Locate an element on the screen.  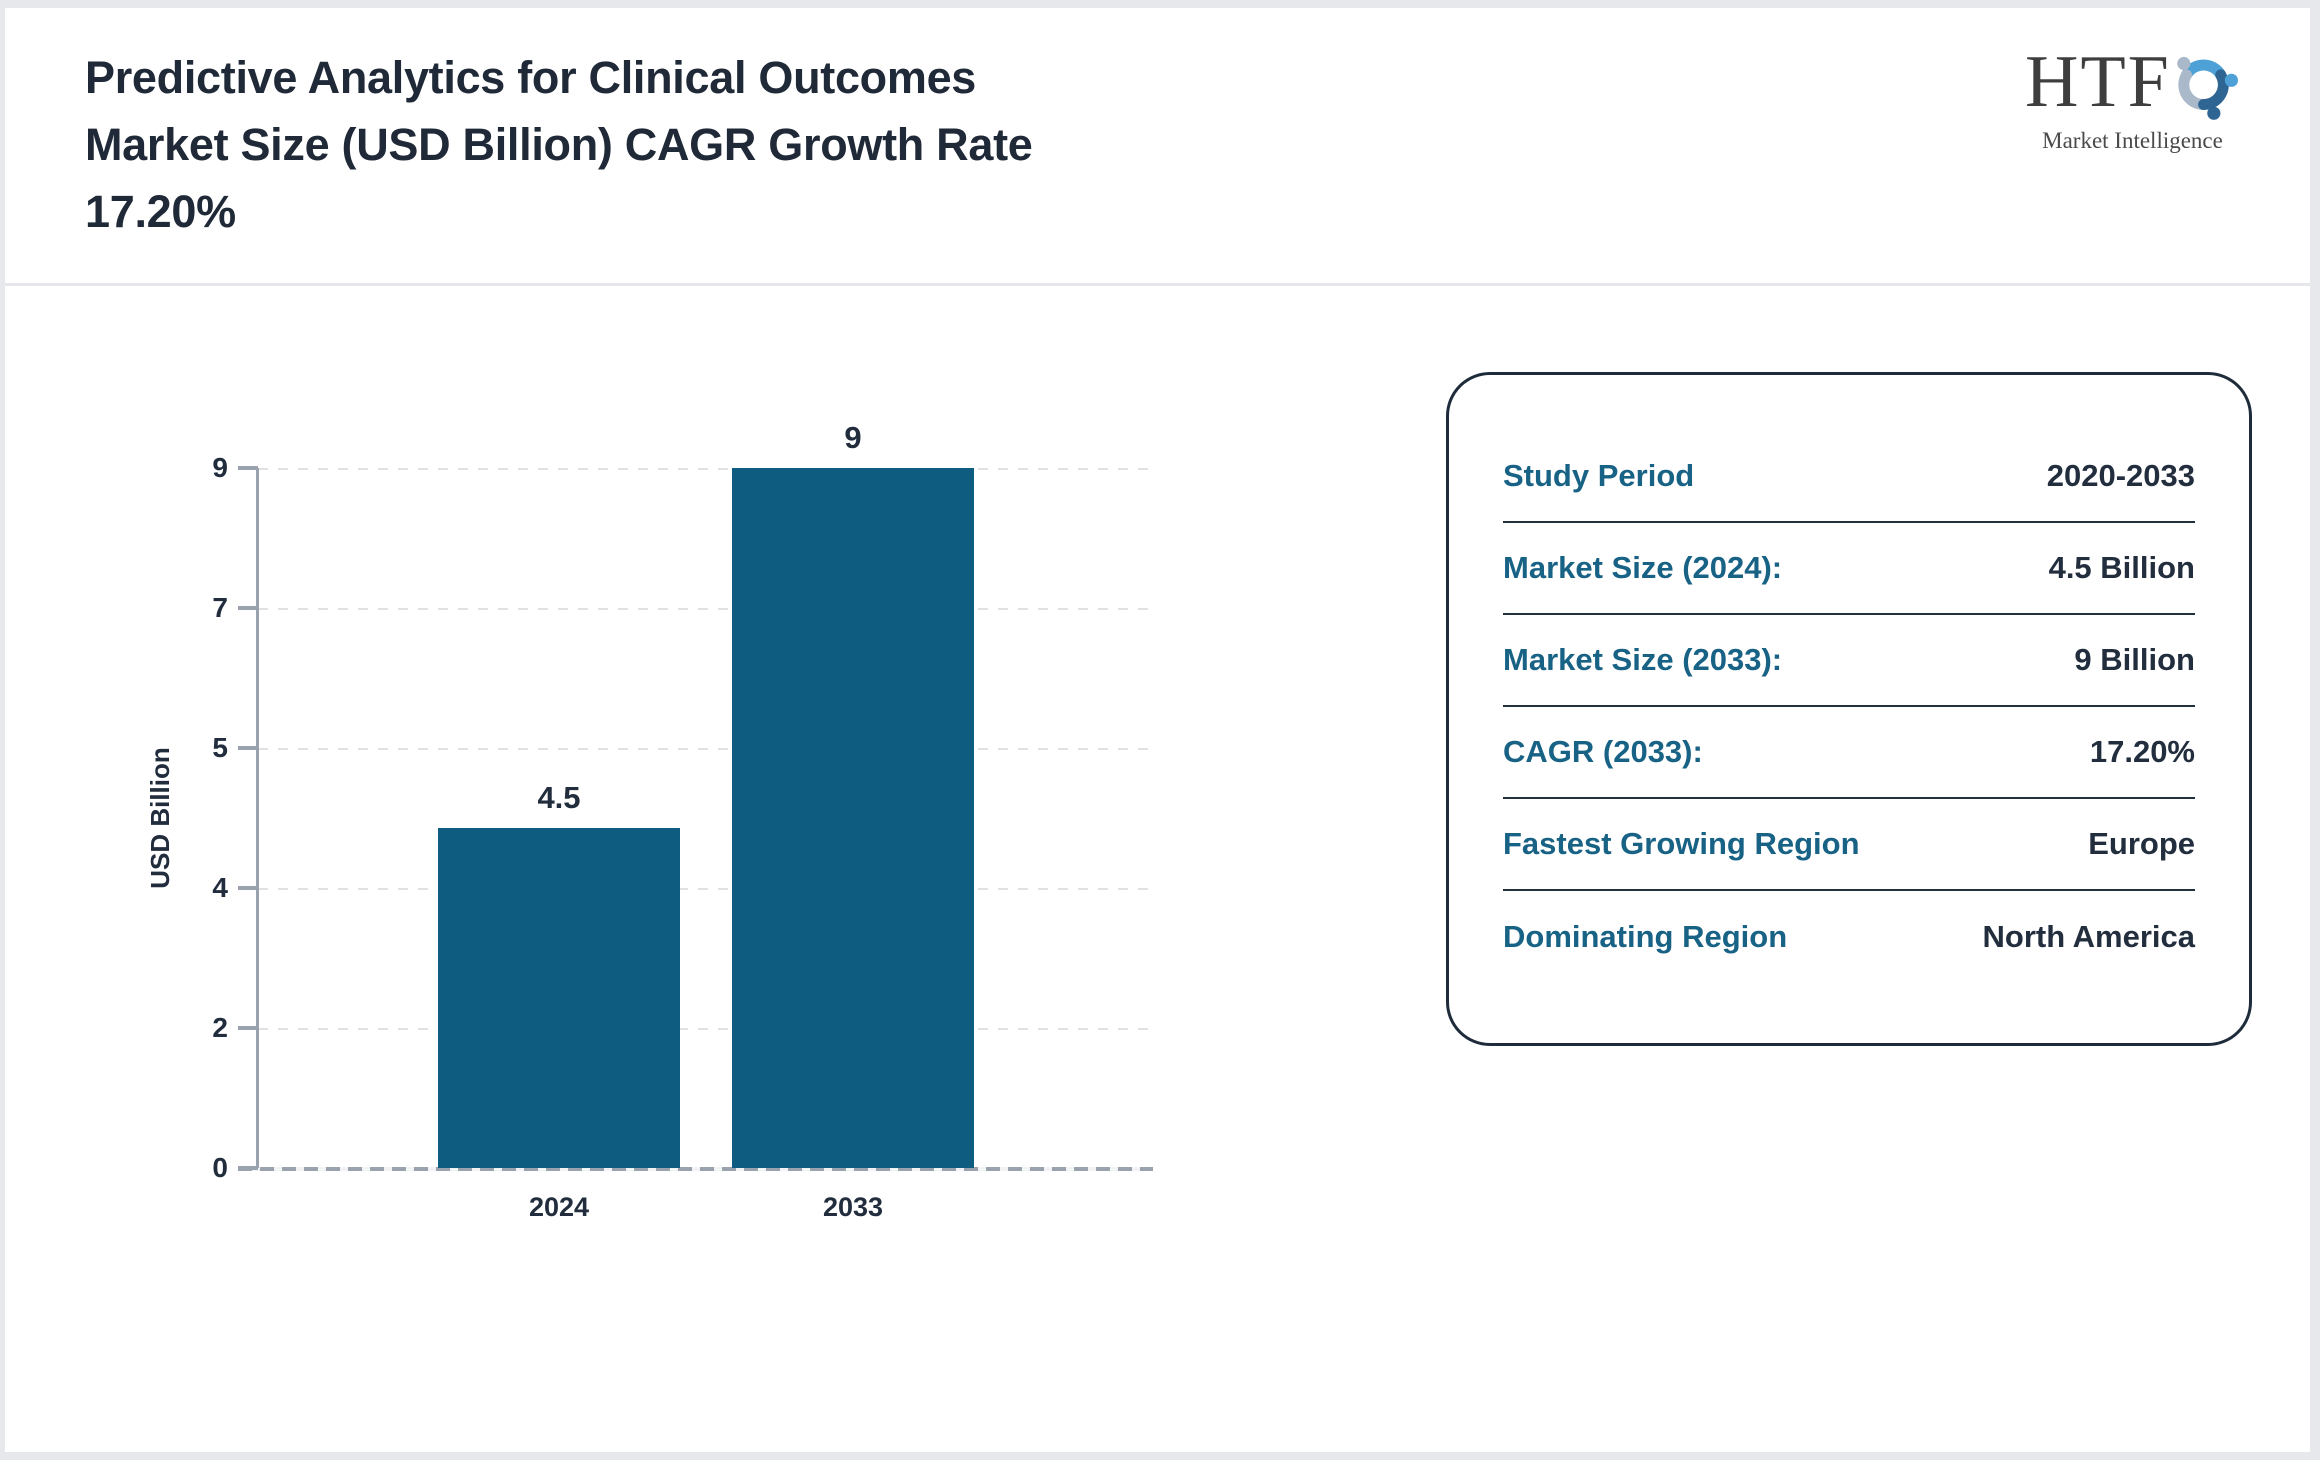
summary-row-market-size-2033: Market Size (2033): 9 Billion is located at coordinates (1849, 661).